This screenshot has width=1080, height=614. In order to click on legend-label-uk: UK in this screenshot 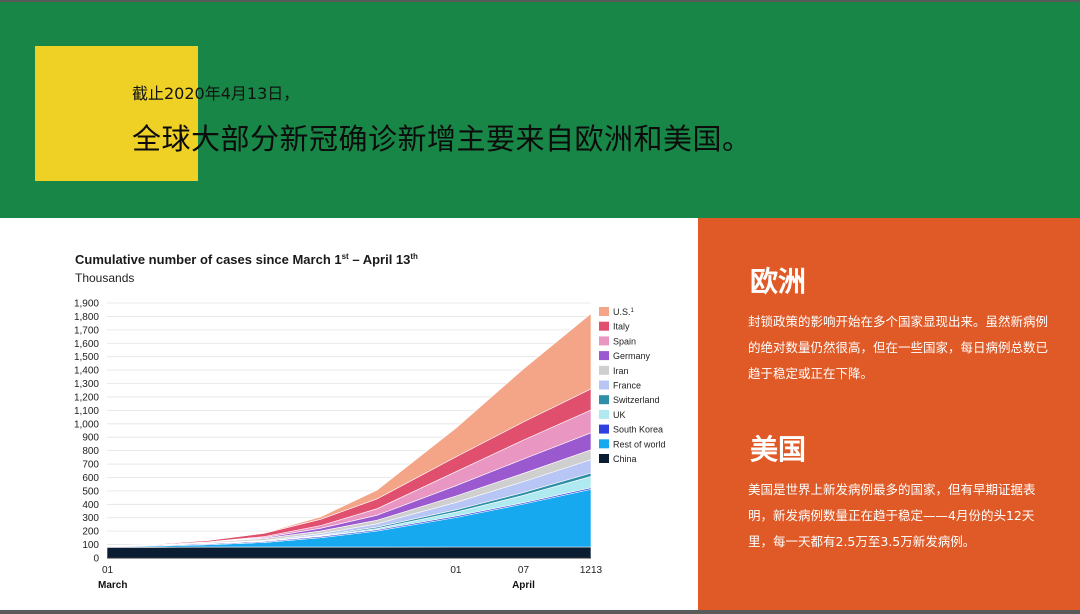, I will do `click(619, 415)`.